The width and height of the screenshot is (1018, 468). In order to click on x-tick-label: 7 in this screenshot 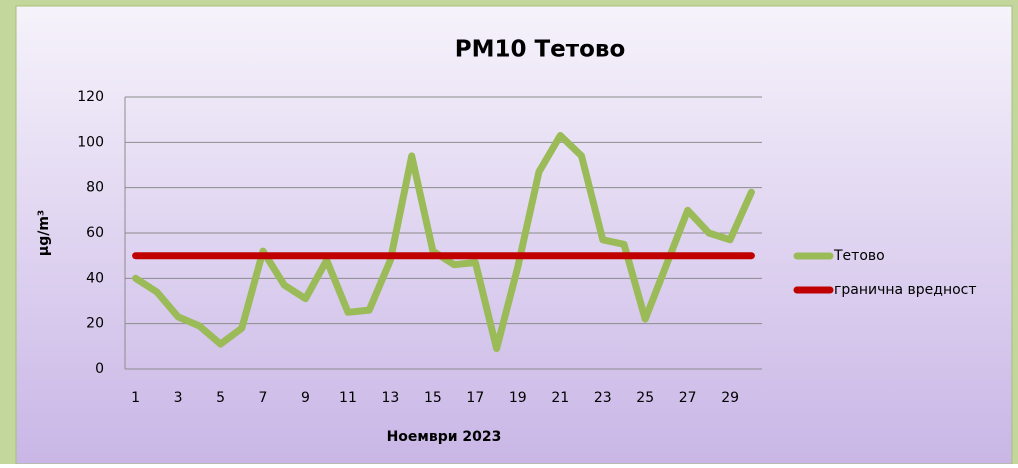, I will do `click(263, 398)`.